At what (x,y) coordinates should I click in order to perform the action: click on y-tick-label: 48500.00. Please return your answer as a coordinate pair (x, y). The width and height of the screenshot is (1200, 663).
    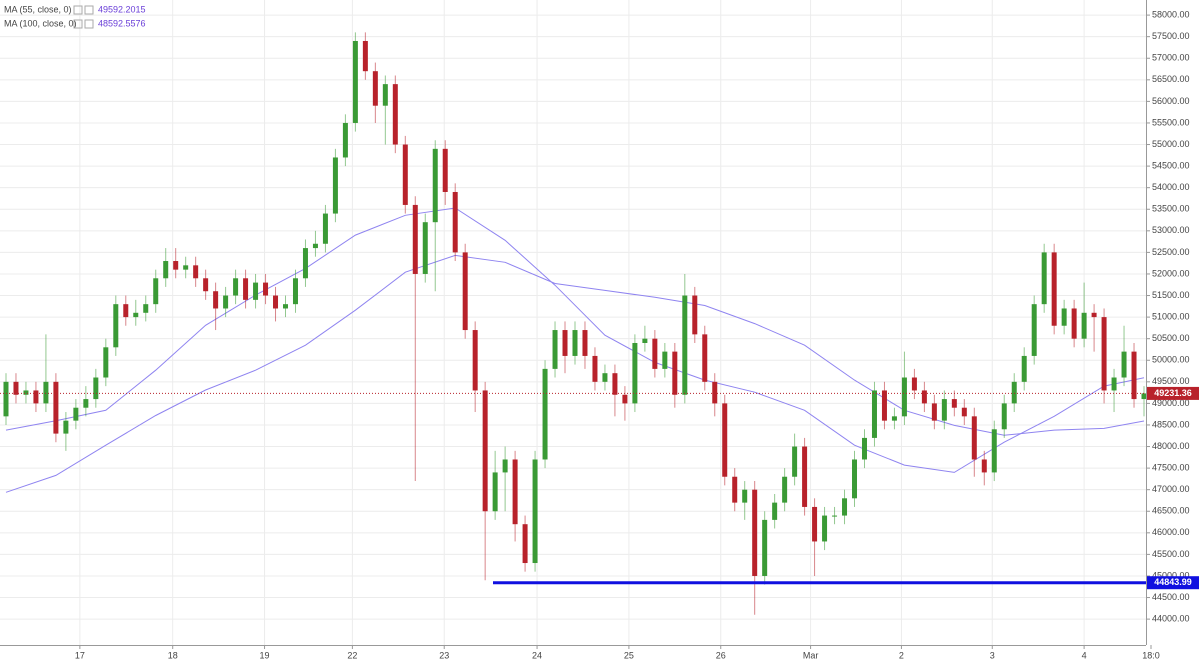
    Looking at the image, I should click on (1171, 424).